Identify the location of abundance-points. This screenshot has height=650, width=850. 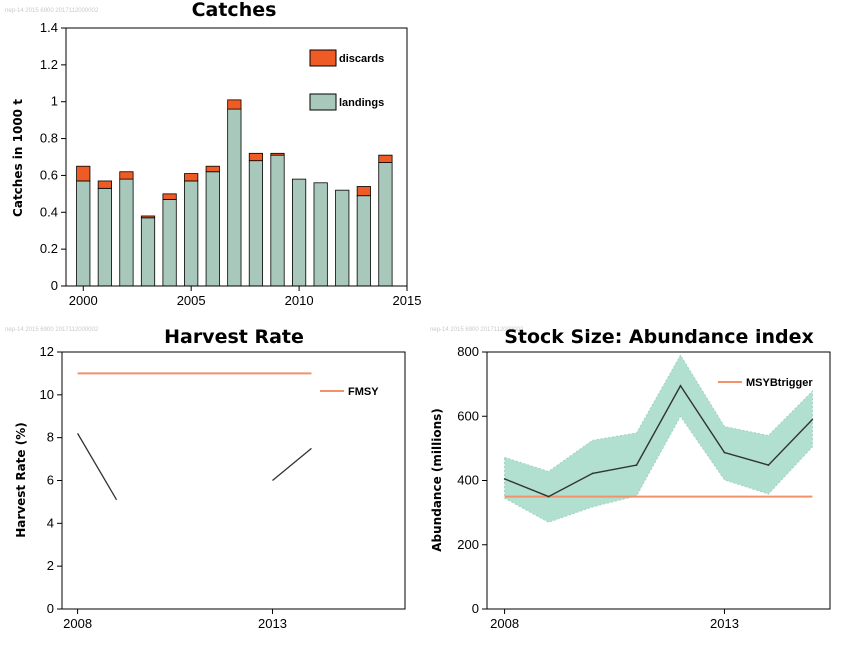
(658, 441).